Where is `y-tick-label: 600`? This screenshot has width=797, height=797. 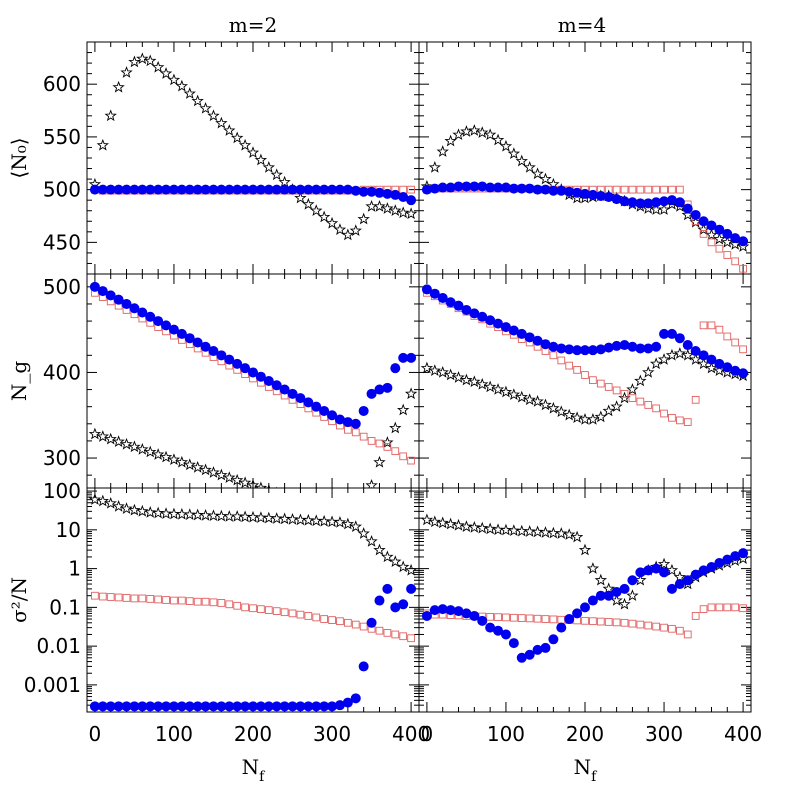 y-tick-label: 600 is located at coordinates (62, 84).